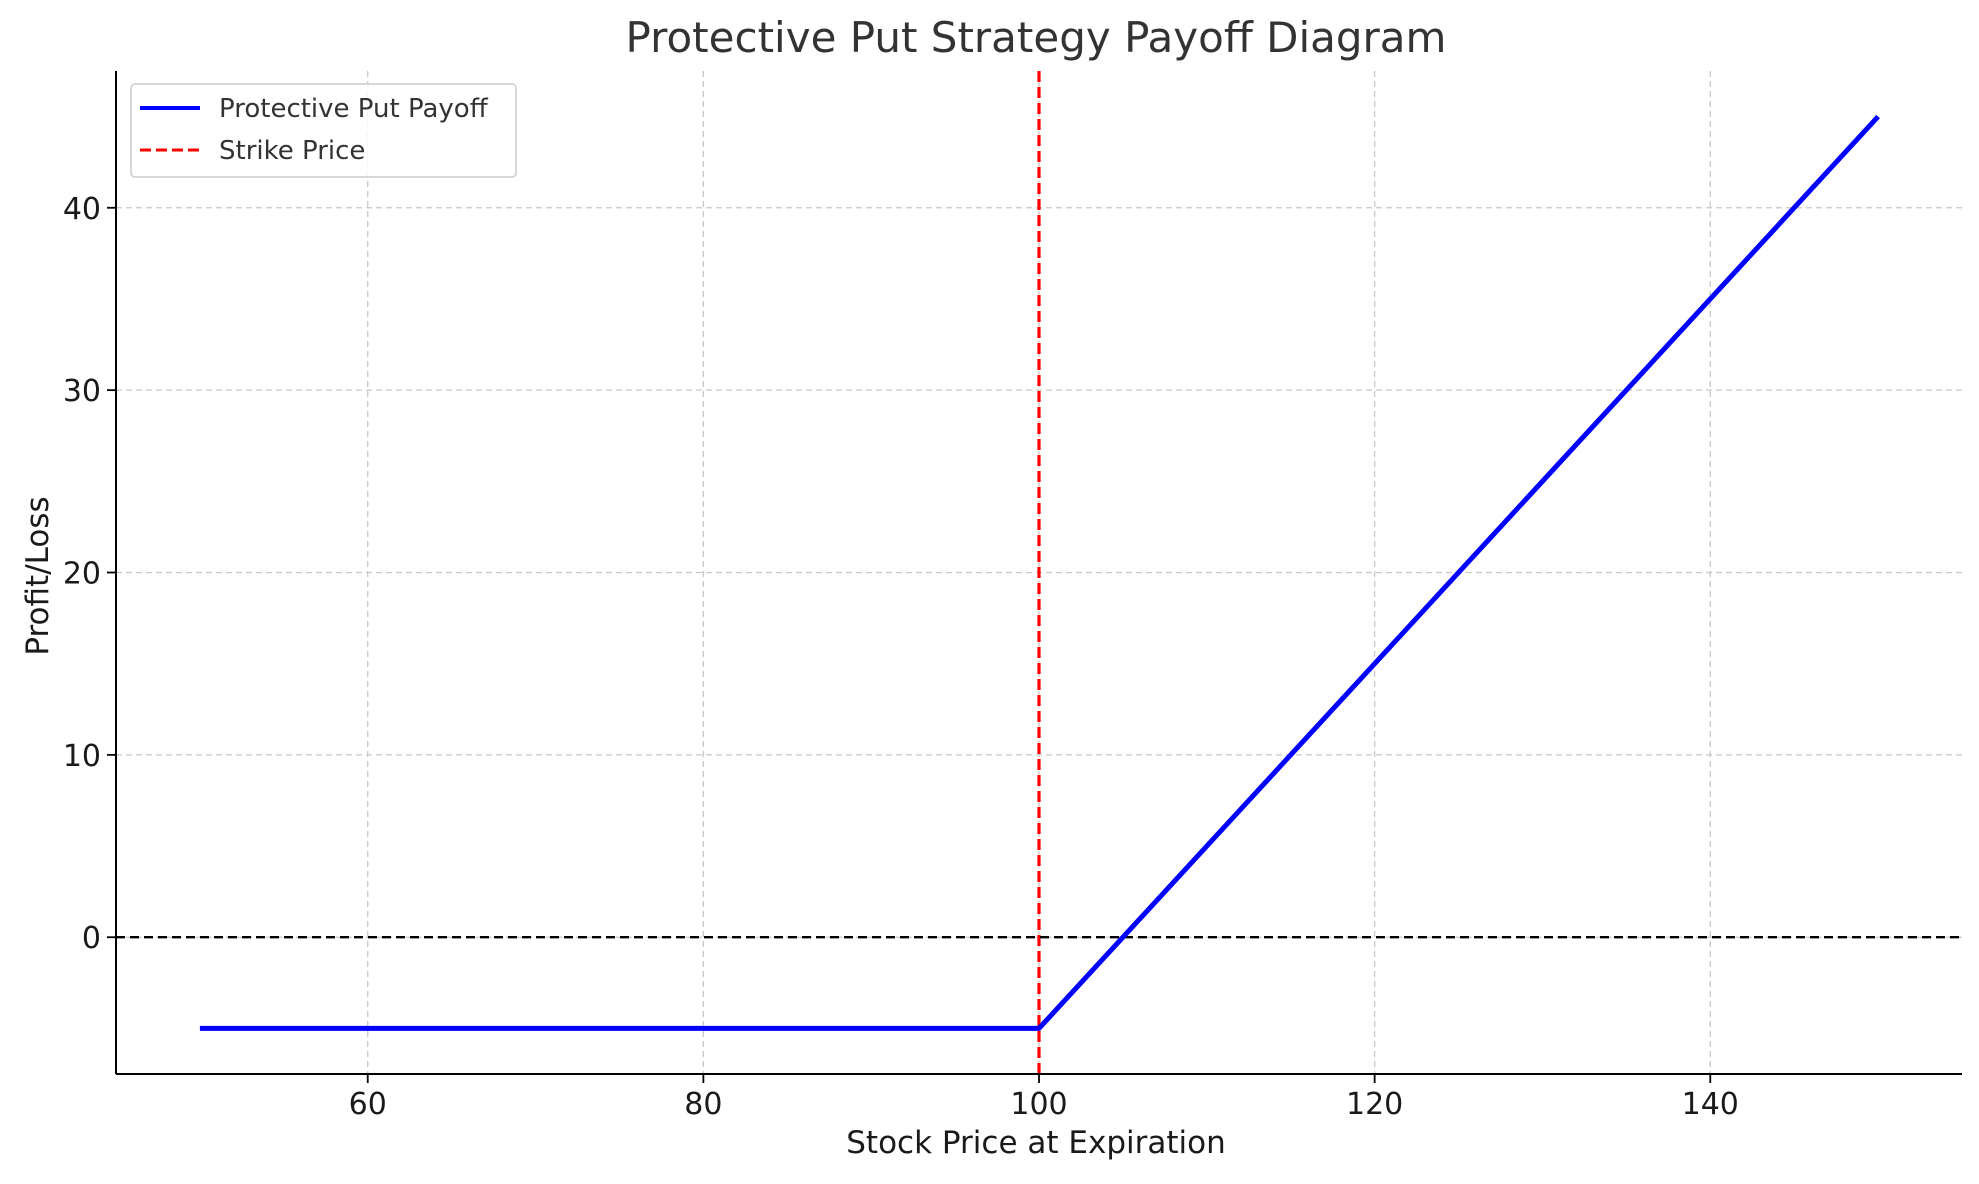 Image resolution: width=1979 pixels, height=1184 pixels. Describe the element at coordinates (38, 575) in the screenshot. I see `y-axis-label: Profit/Loss` at that location.